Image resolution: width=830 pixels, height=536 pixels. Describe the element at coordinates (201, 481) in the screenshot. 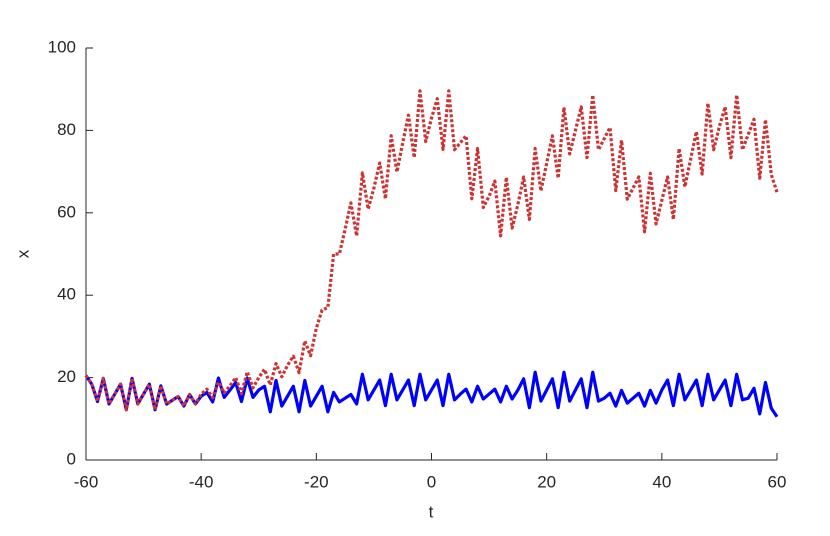

I see `x-tick-label: -40` at that location.